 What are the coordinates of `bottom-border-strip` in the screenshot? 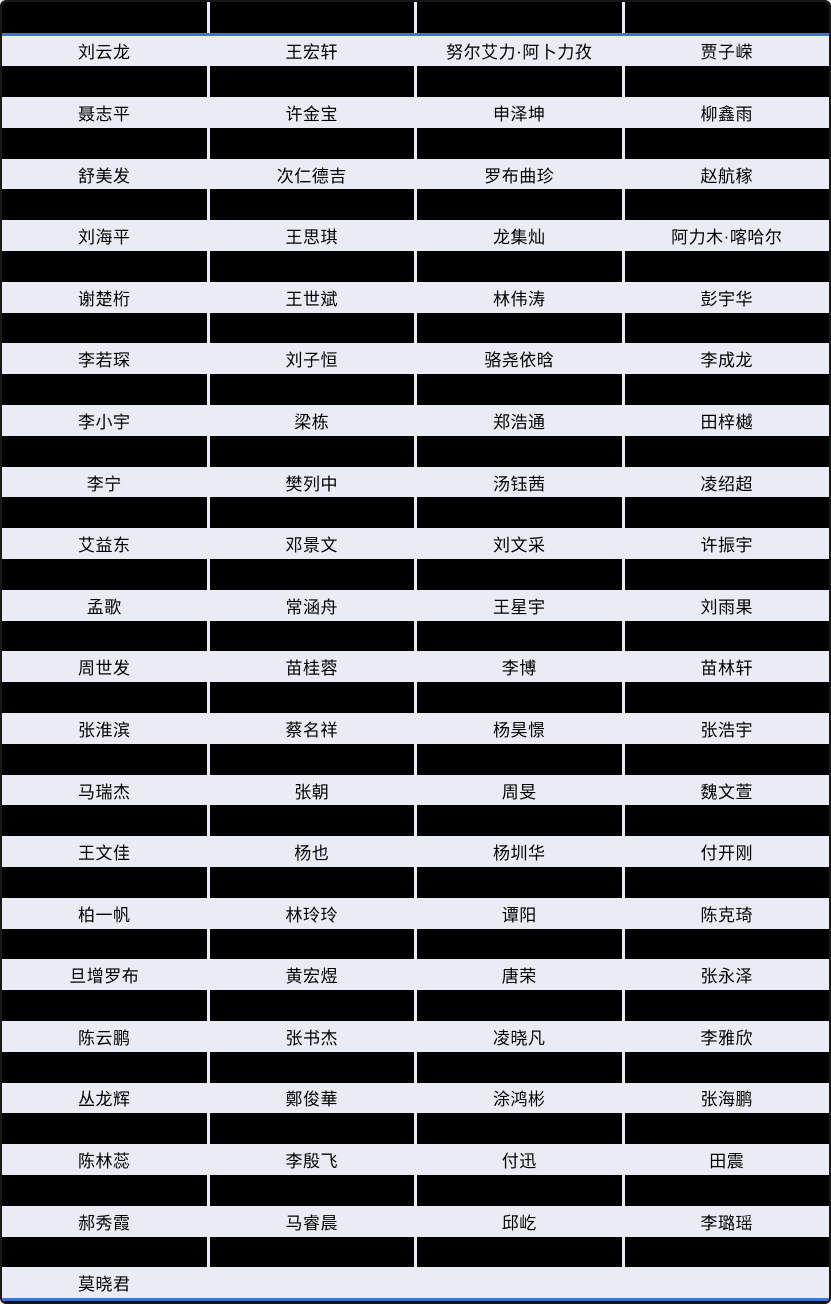 It's located at (415, 1301).